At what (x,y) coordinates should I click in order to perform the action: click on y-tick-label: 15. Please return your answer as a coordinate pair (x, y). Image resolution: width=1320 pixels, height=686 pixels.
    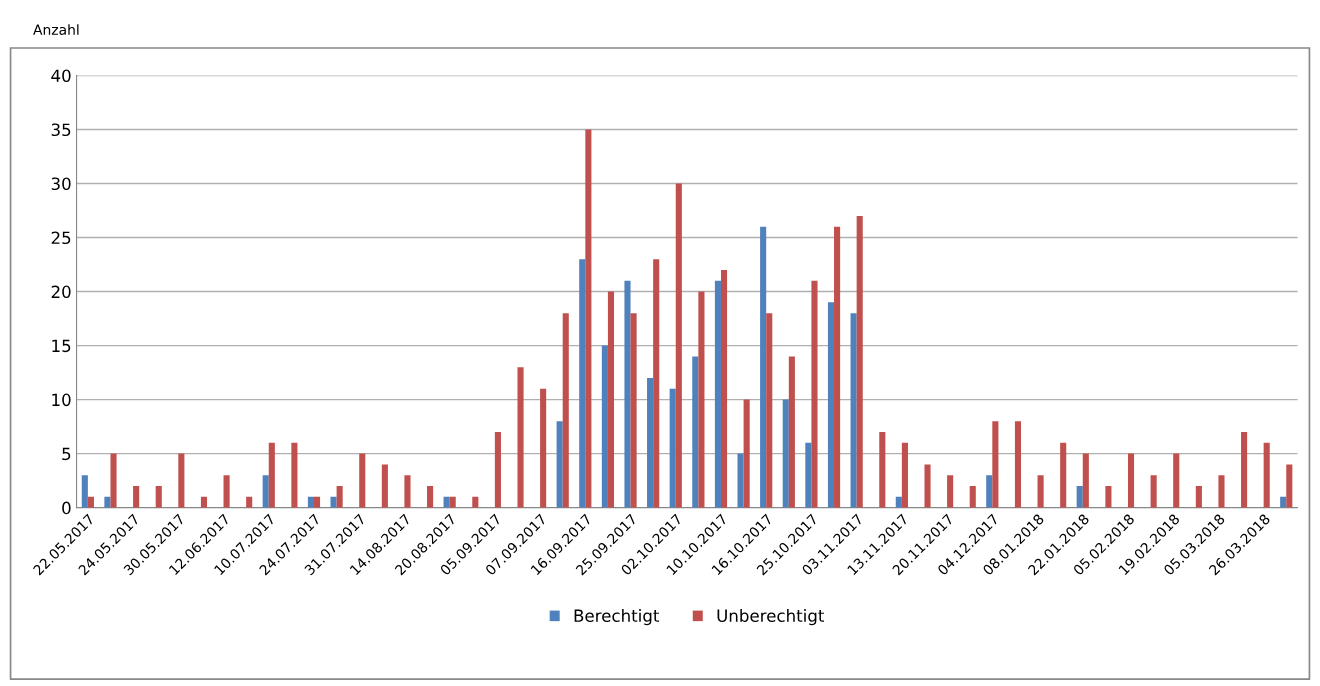
    Looking at the image, I should click on (61, 346).